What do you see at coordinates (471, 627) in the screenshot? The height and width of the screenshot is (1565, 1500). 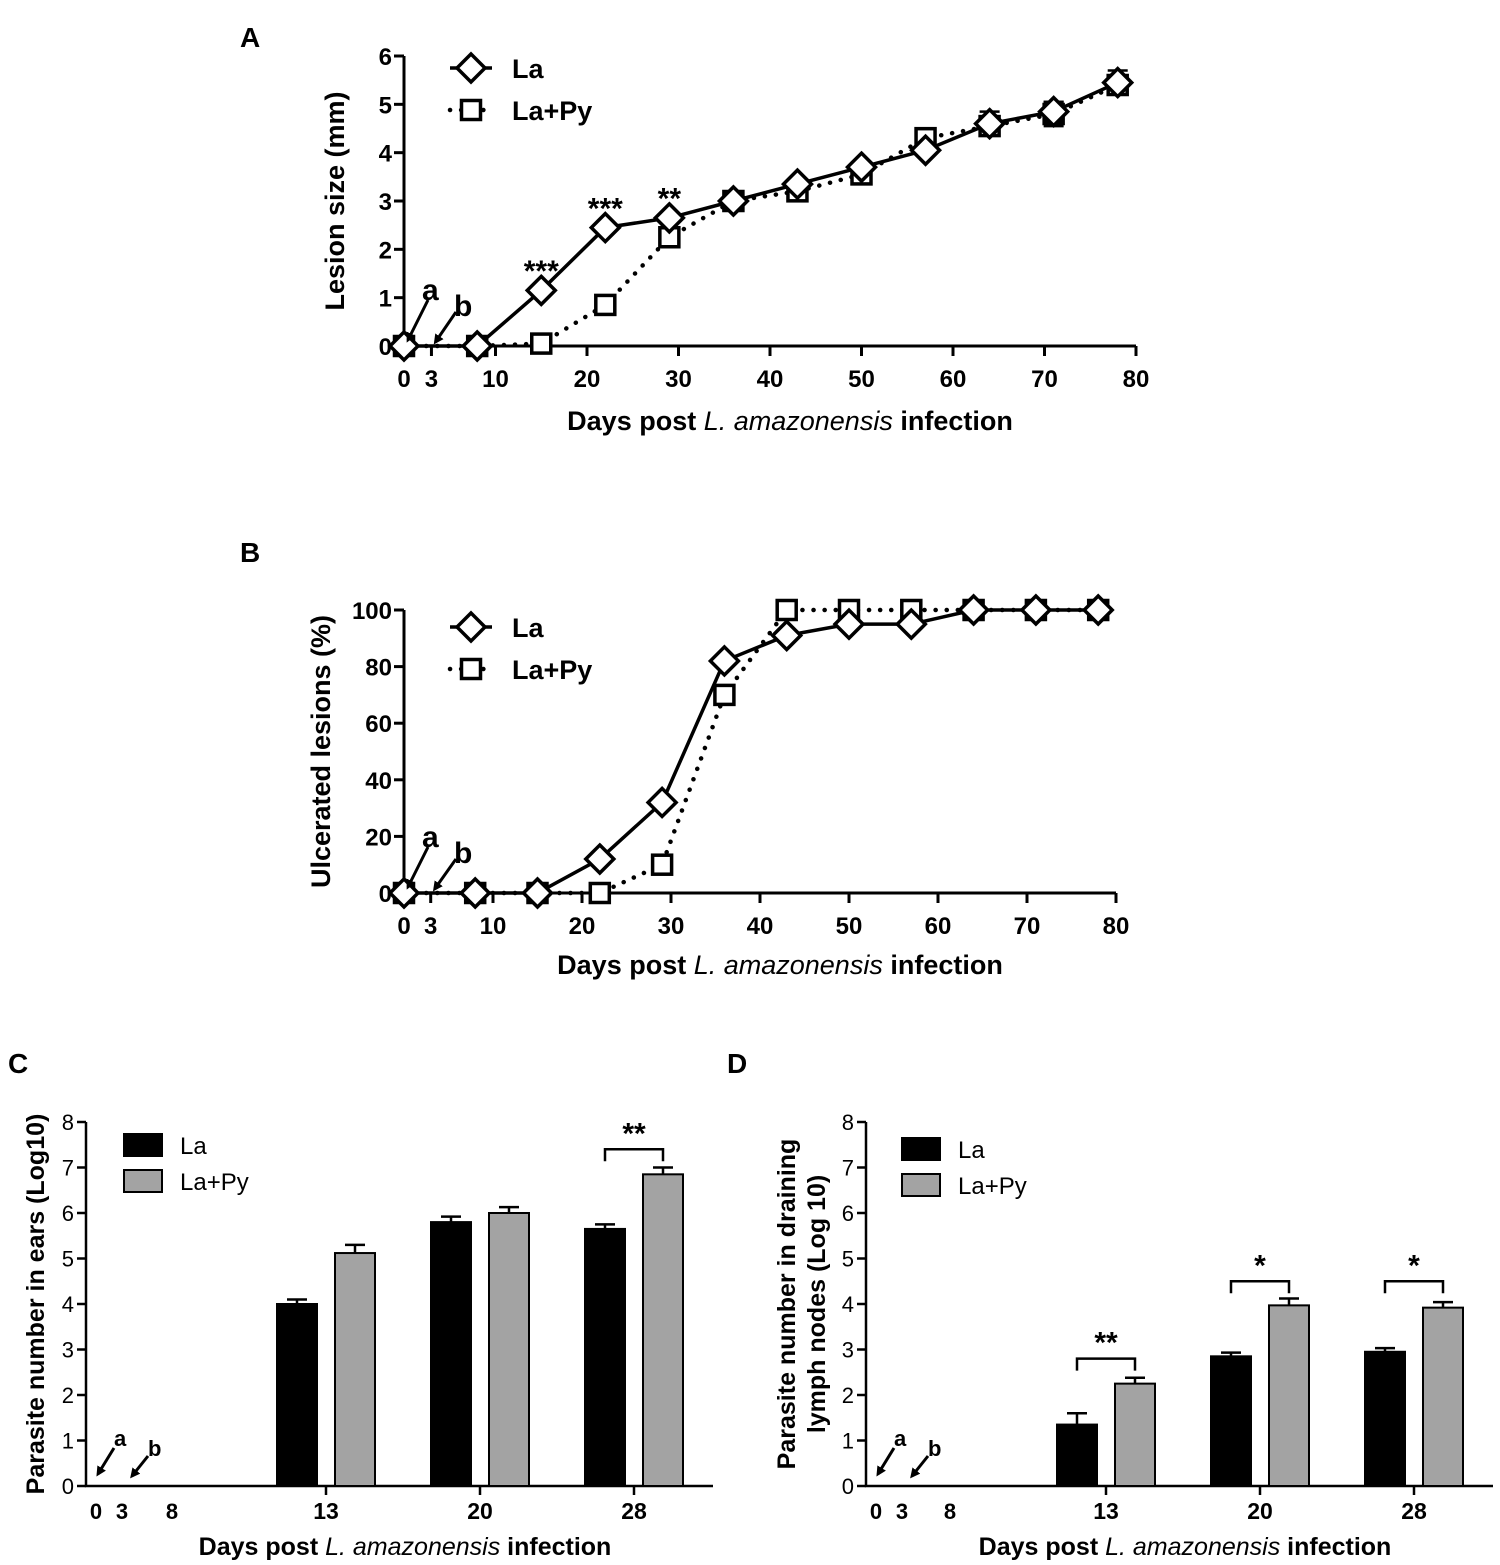 I see `legend-marker-La` at bounding box center [471, 627].